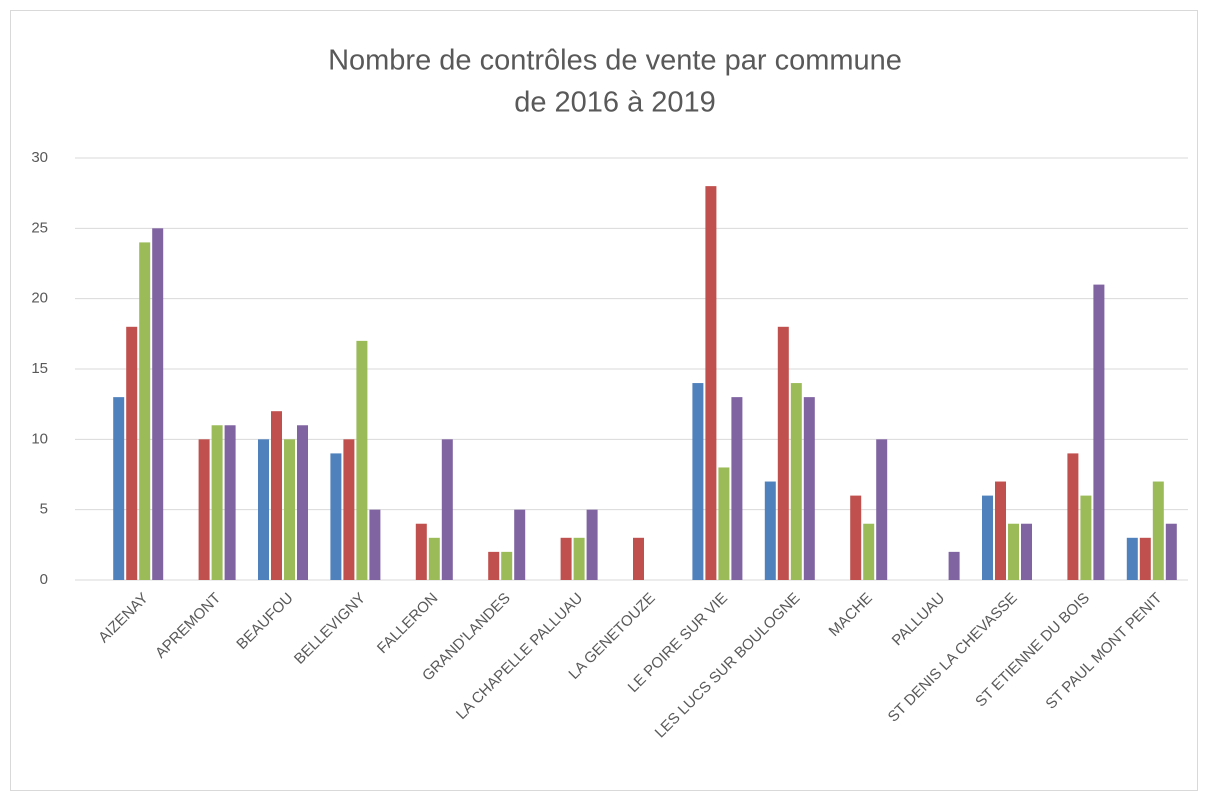 This screenshot has width=1208, height=806. I want to click on y-tick-label: 5, so click(44, 509).